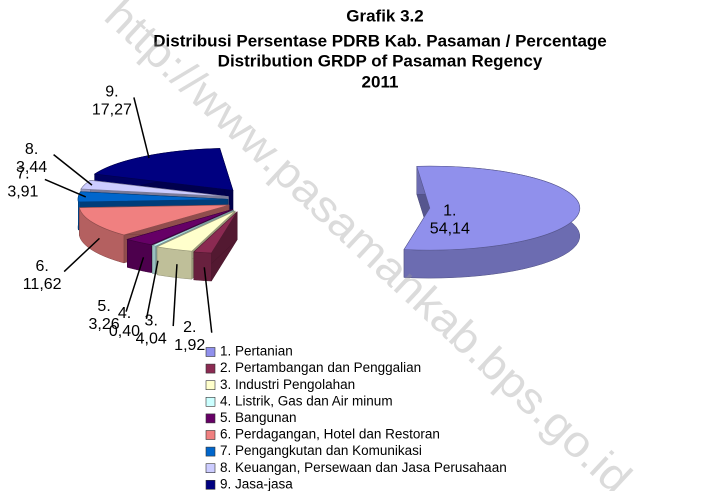  I want to click on chart-title: Distribution GRDP of Pasaman Regency, so click(380, 60).